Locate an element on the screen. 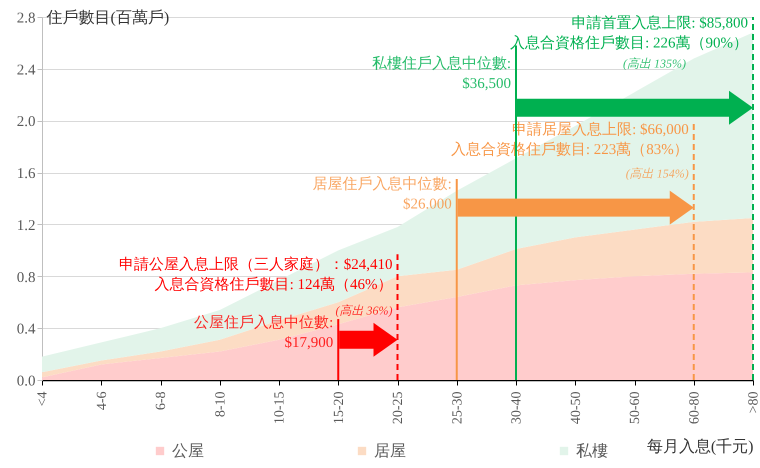 Image resolution: width=760 pixels, height=468 pixels. x-tick-label: <4 is located at coordinates (43, 399).